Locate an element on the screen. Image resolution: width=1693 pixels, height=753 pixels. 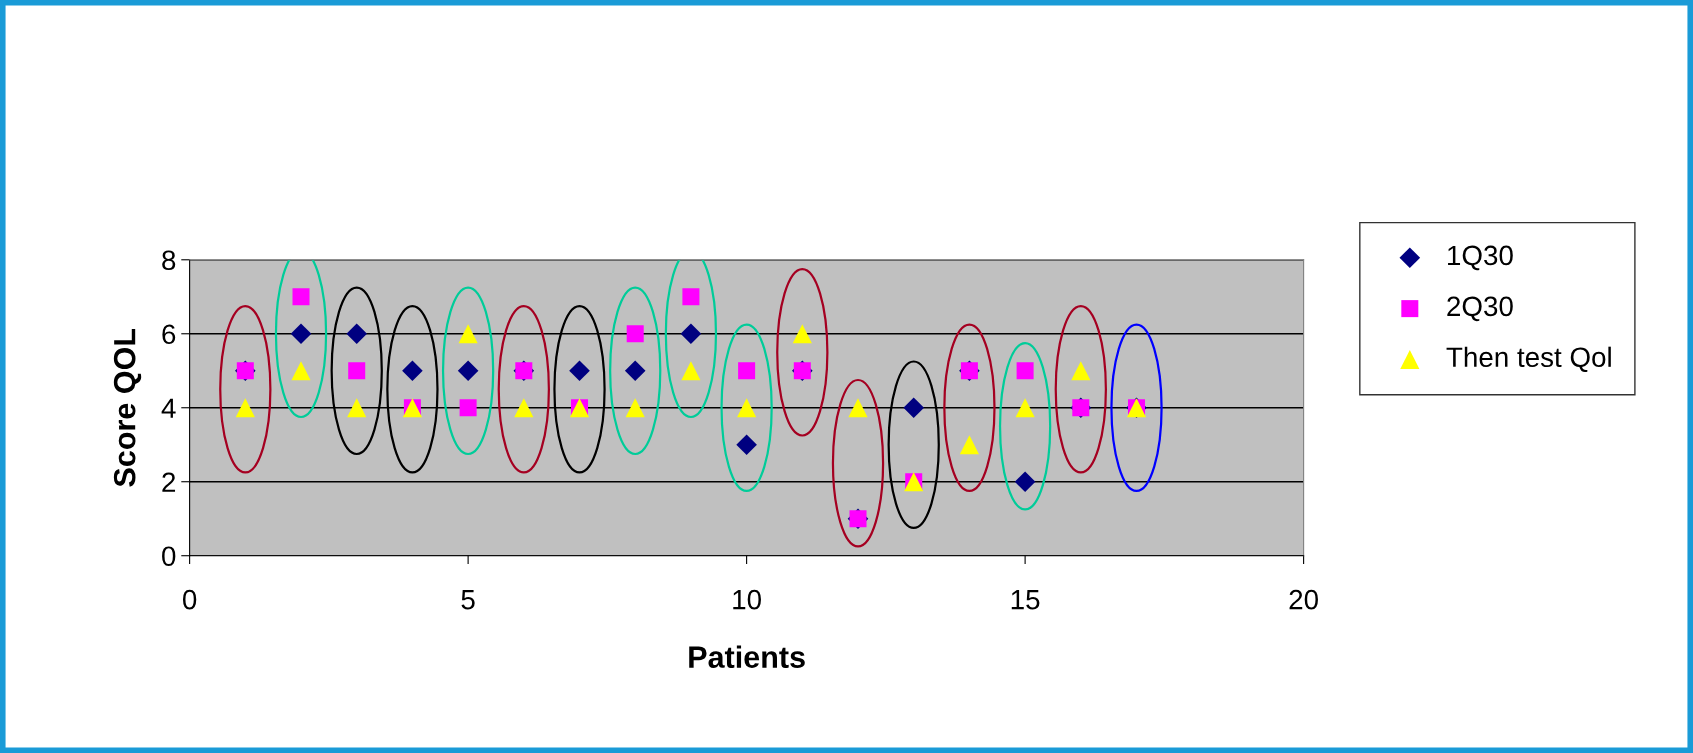
legend-label: Then test Qol is located at coordinates (1528, 359).